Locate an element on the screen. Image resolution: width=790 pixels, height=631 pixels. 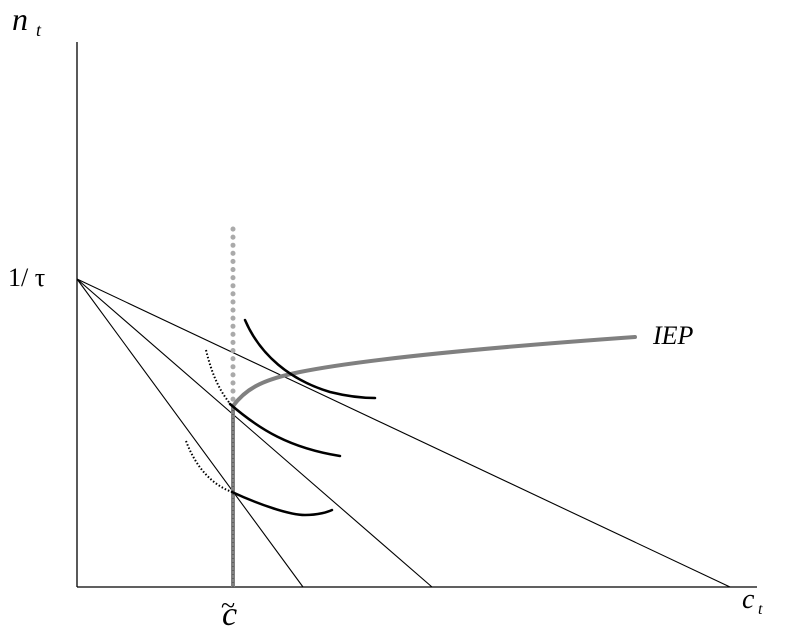
indifference-curve-top is located at coordinates (310, 359).